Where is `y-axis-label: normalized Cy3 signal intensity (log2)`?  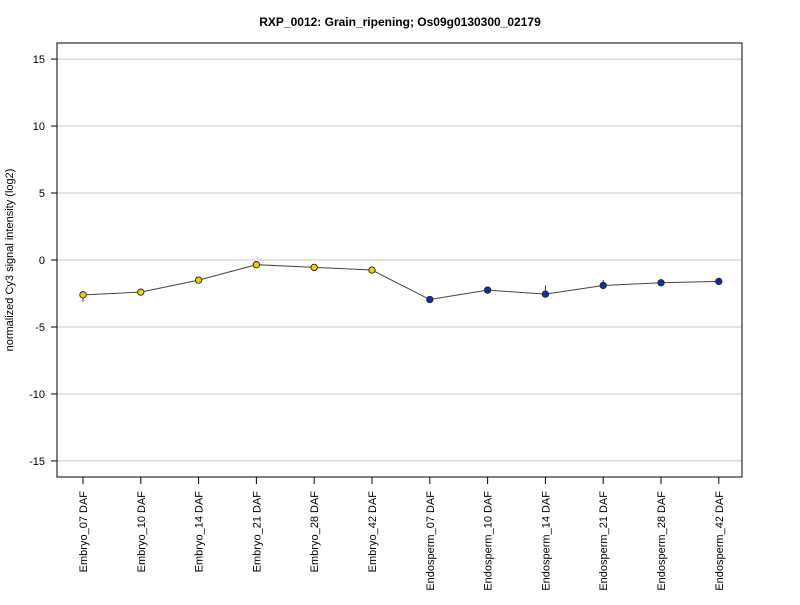 y-axis-label: normalized Cy3 signal intensity (log2) is located at coordinates (10, 260).